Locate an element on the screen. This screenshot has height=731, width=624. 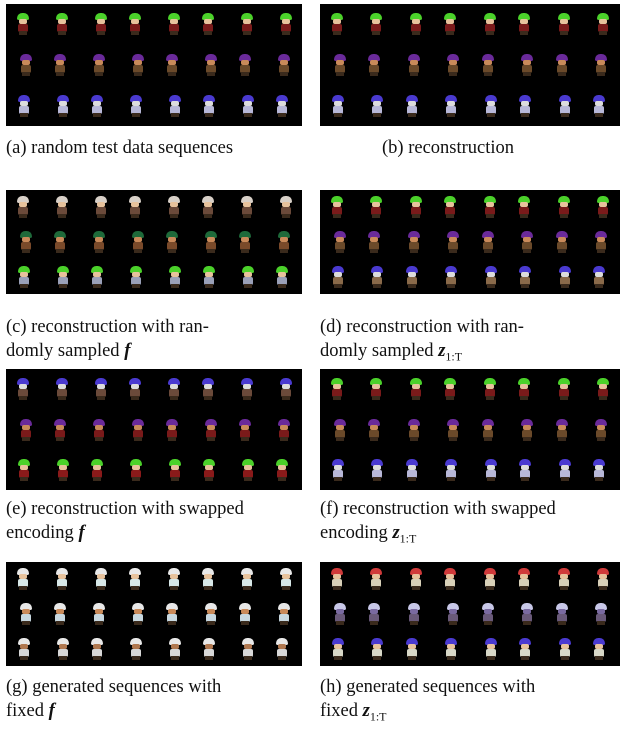
panel-b-image is located at coordinates (470, 65).